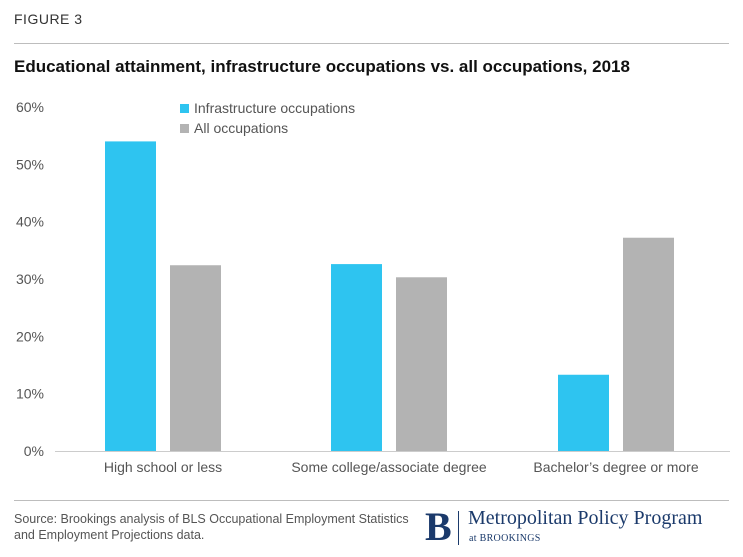 The image size is (743, 557). What do you see at coordinates (30, 394) in the screenshot?
I see `y-tick-label: 10%` at bounding box center [30, 394].